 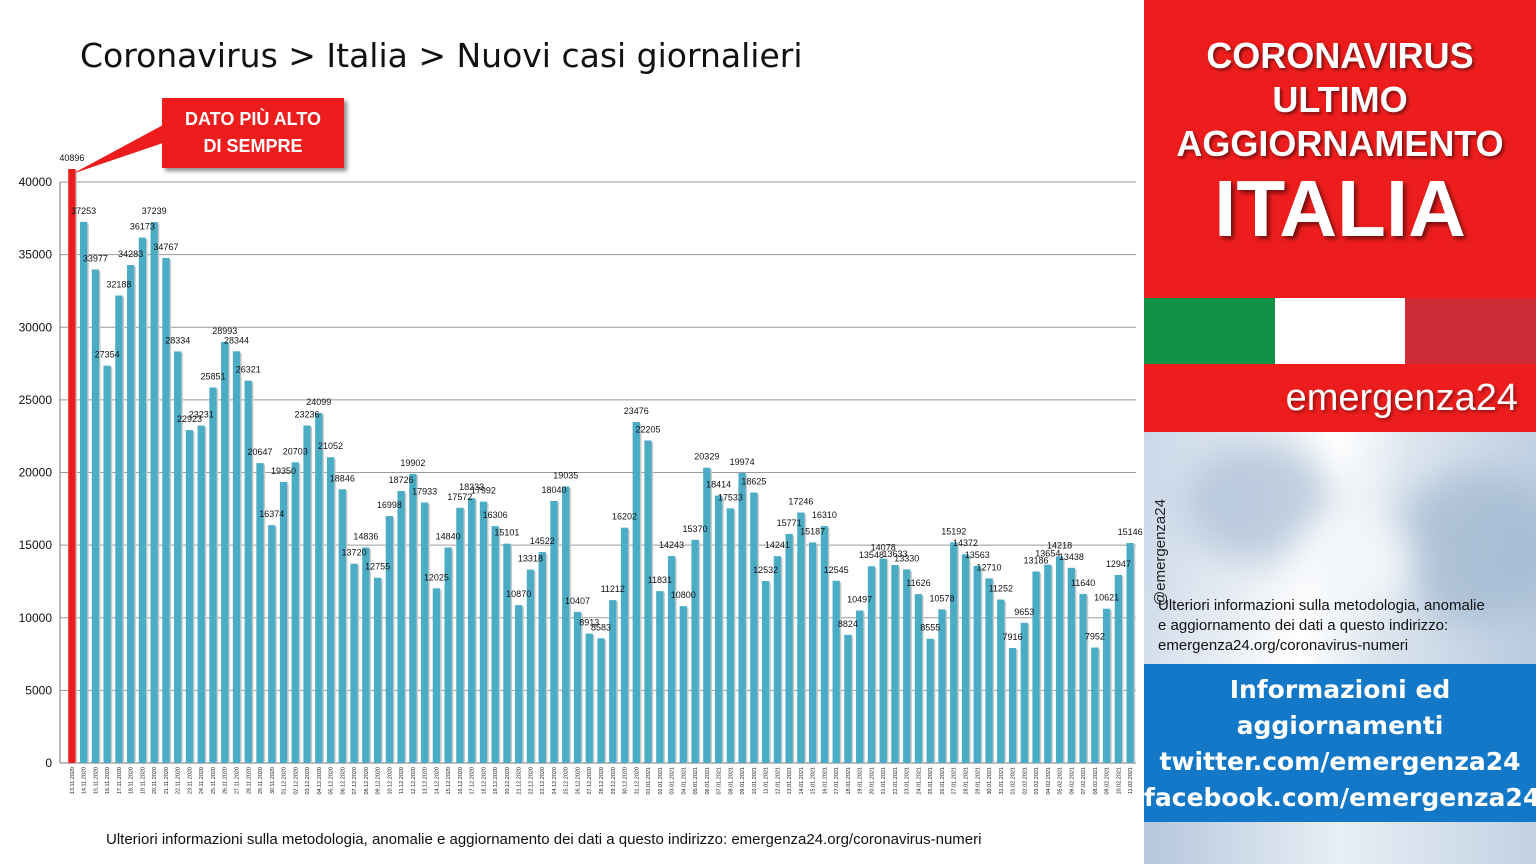 What do you see at coordinates (765, 570) in the screenshot?
I see `data-label: 12532` at bounding box center [765, 570].